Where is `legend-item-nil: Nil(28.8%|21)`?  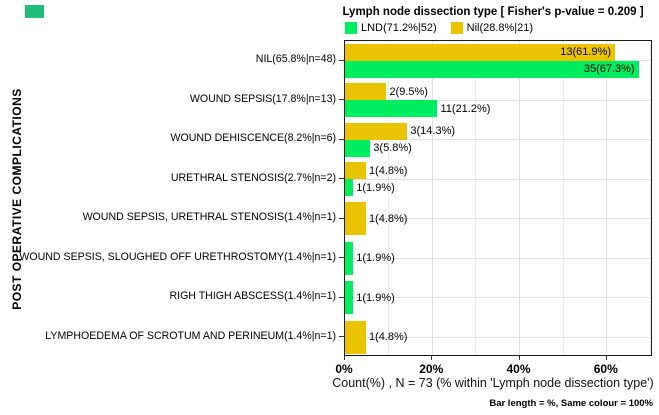
legend-item-nil: Nil(28.8%|21) is located at coordinates (492, 28).